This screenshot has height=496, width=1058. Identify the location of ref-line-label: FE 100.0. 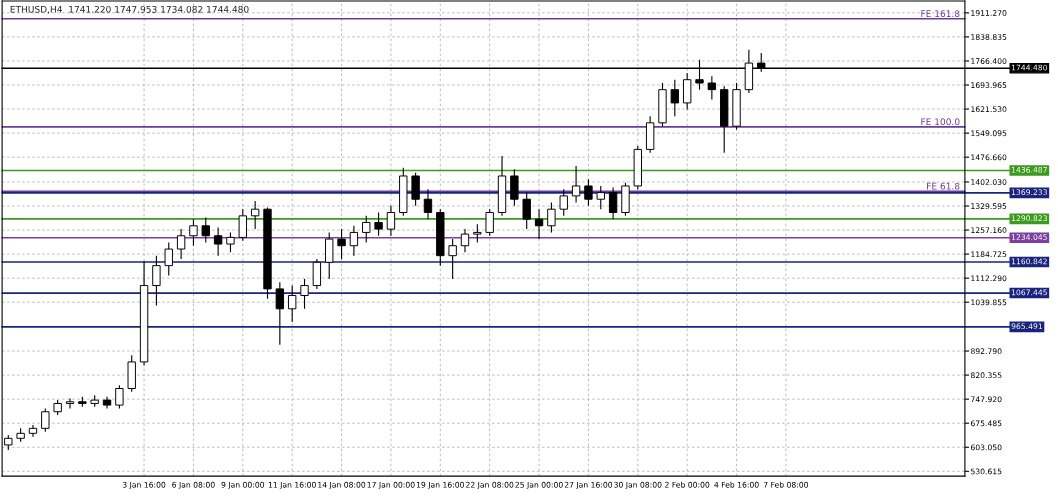
(940, 122).